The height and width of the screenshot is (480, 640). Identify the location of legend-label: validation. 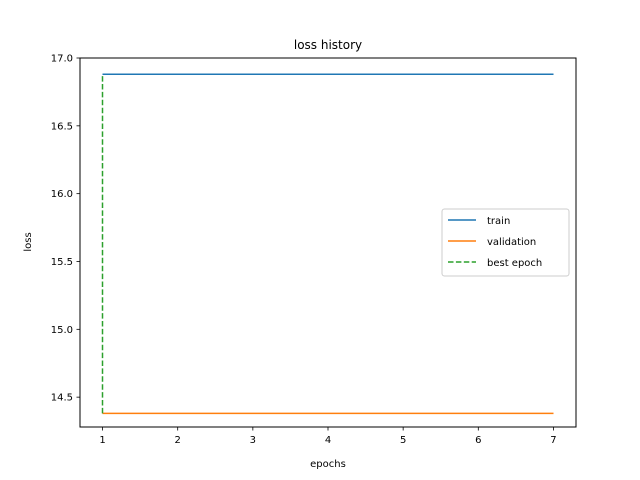
(511, 242).